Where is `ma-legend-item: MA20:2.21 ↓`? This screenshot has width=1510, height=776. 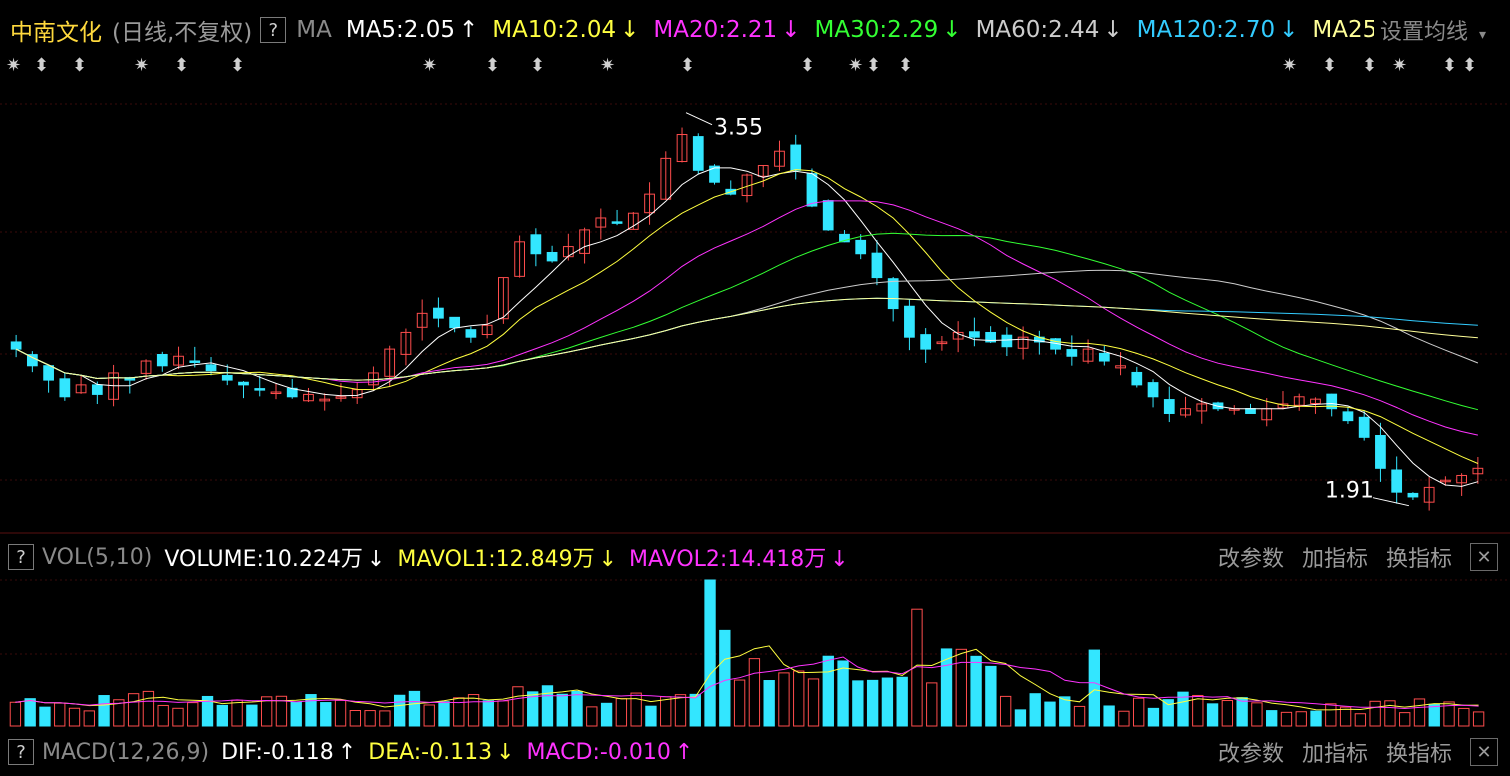 ma-legend-item: MA20:2.21 ↓ is located at coordinates (726, 30).